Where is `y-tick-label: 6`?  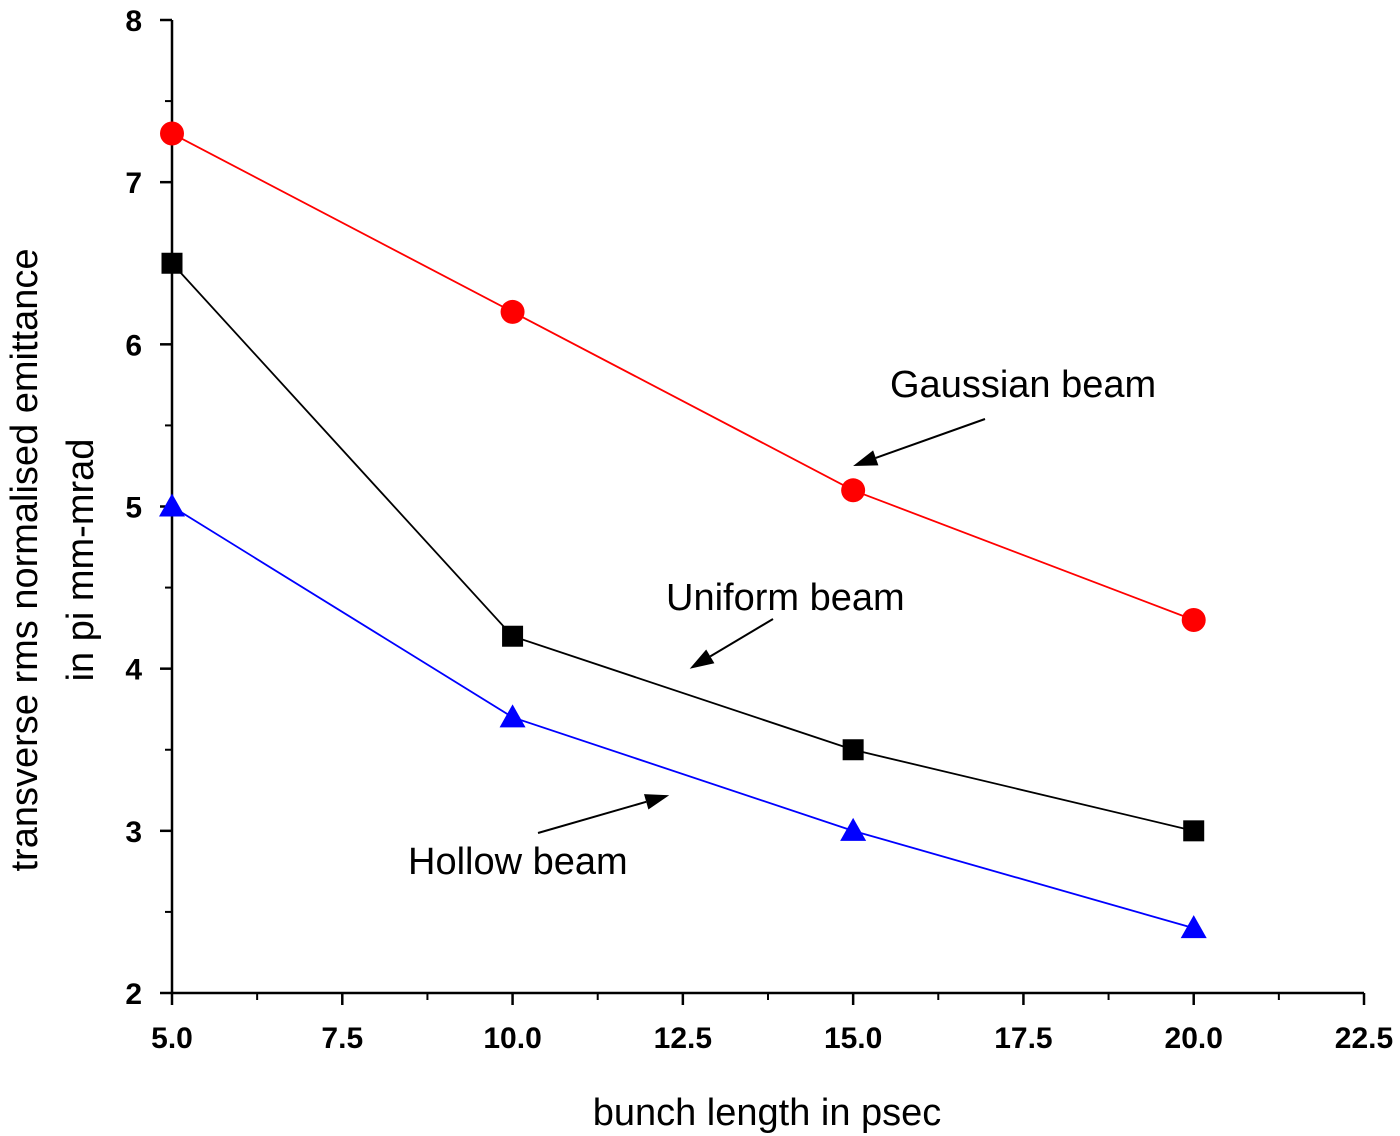 y-tick-label: 6 is located at coordinates (133, 345).